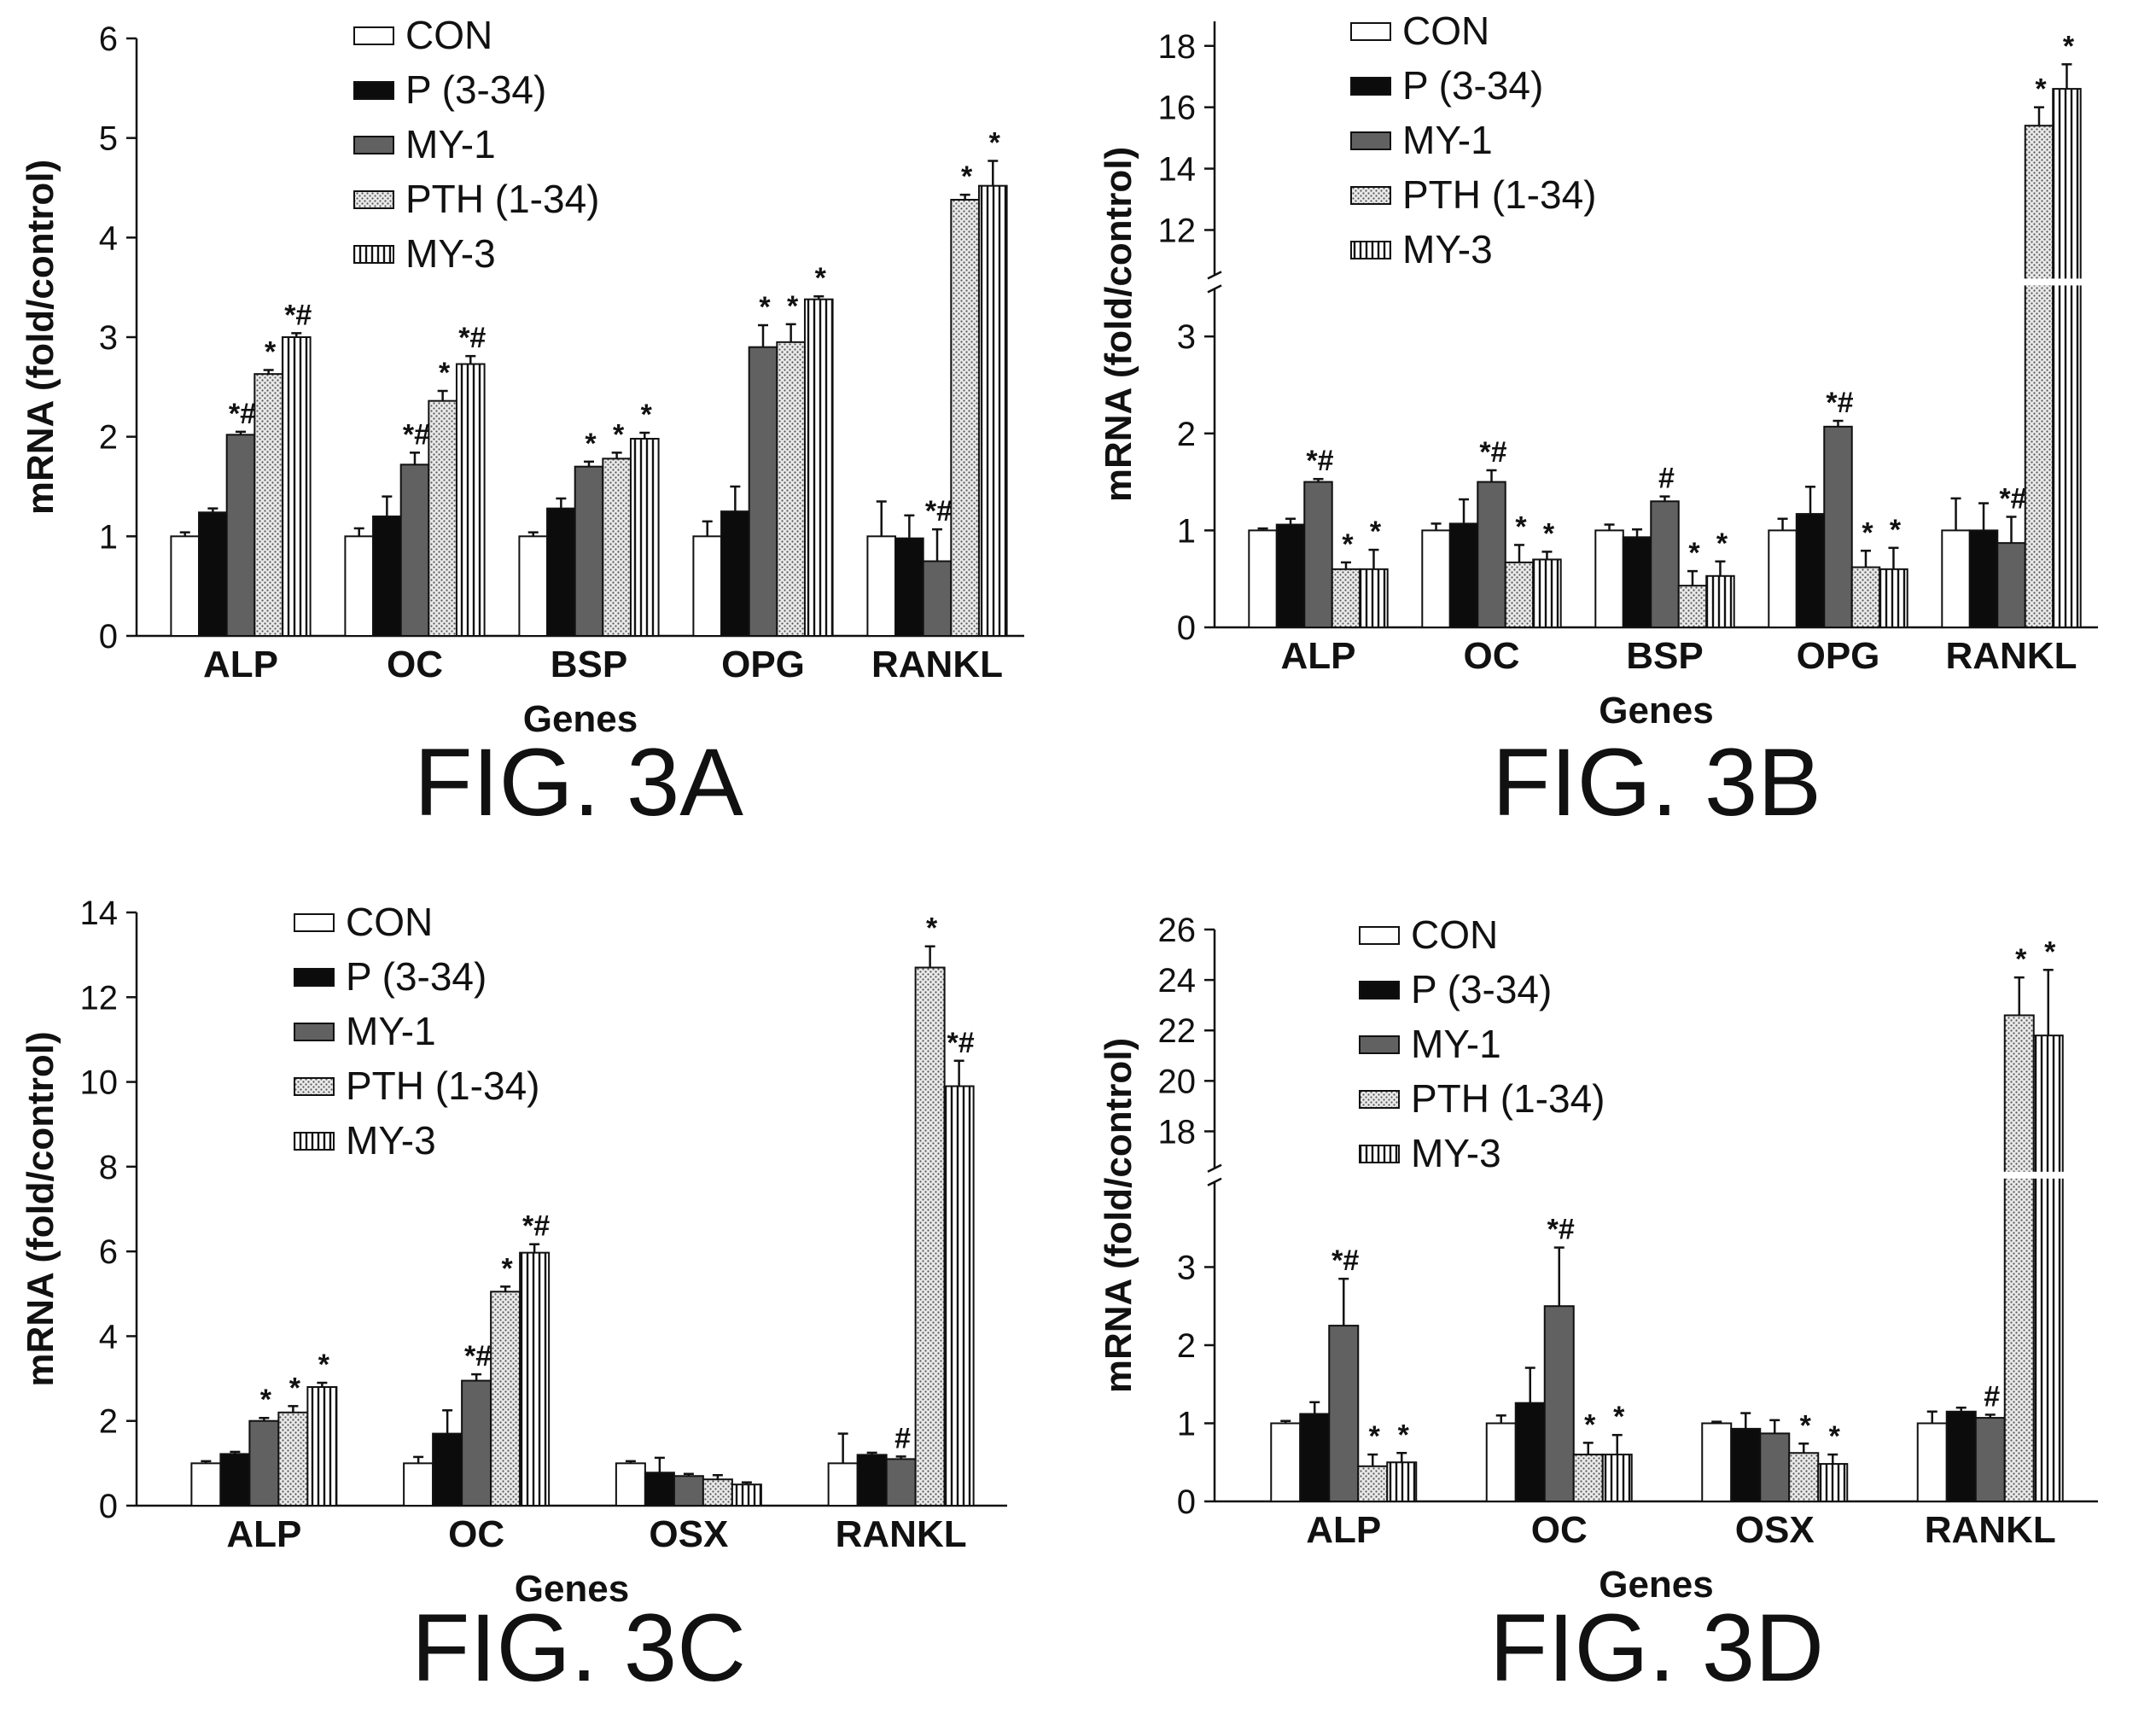 The width and height of the screenshot is (2156, 1731). What do you see at coordinates (108, 238) in the screenshot?
I see `y-tick-label: 4` at bounding box center [108, 238].